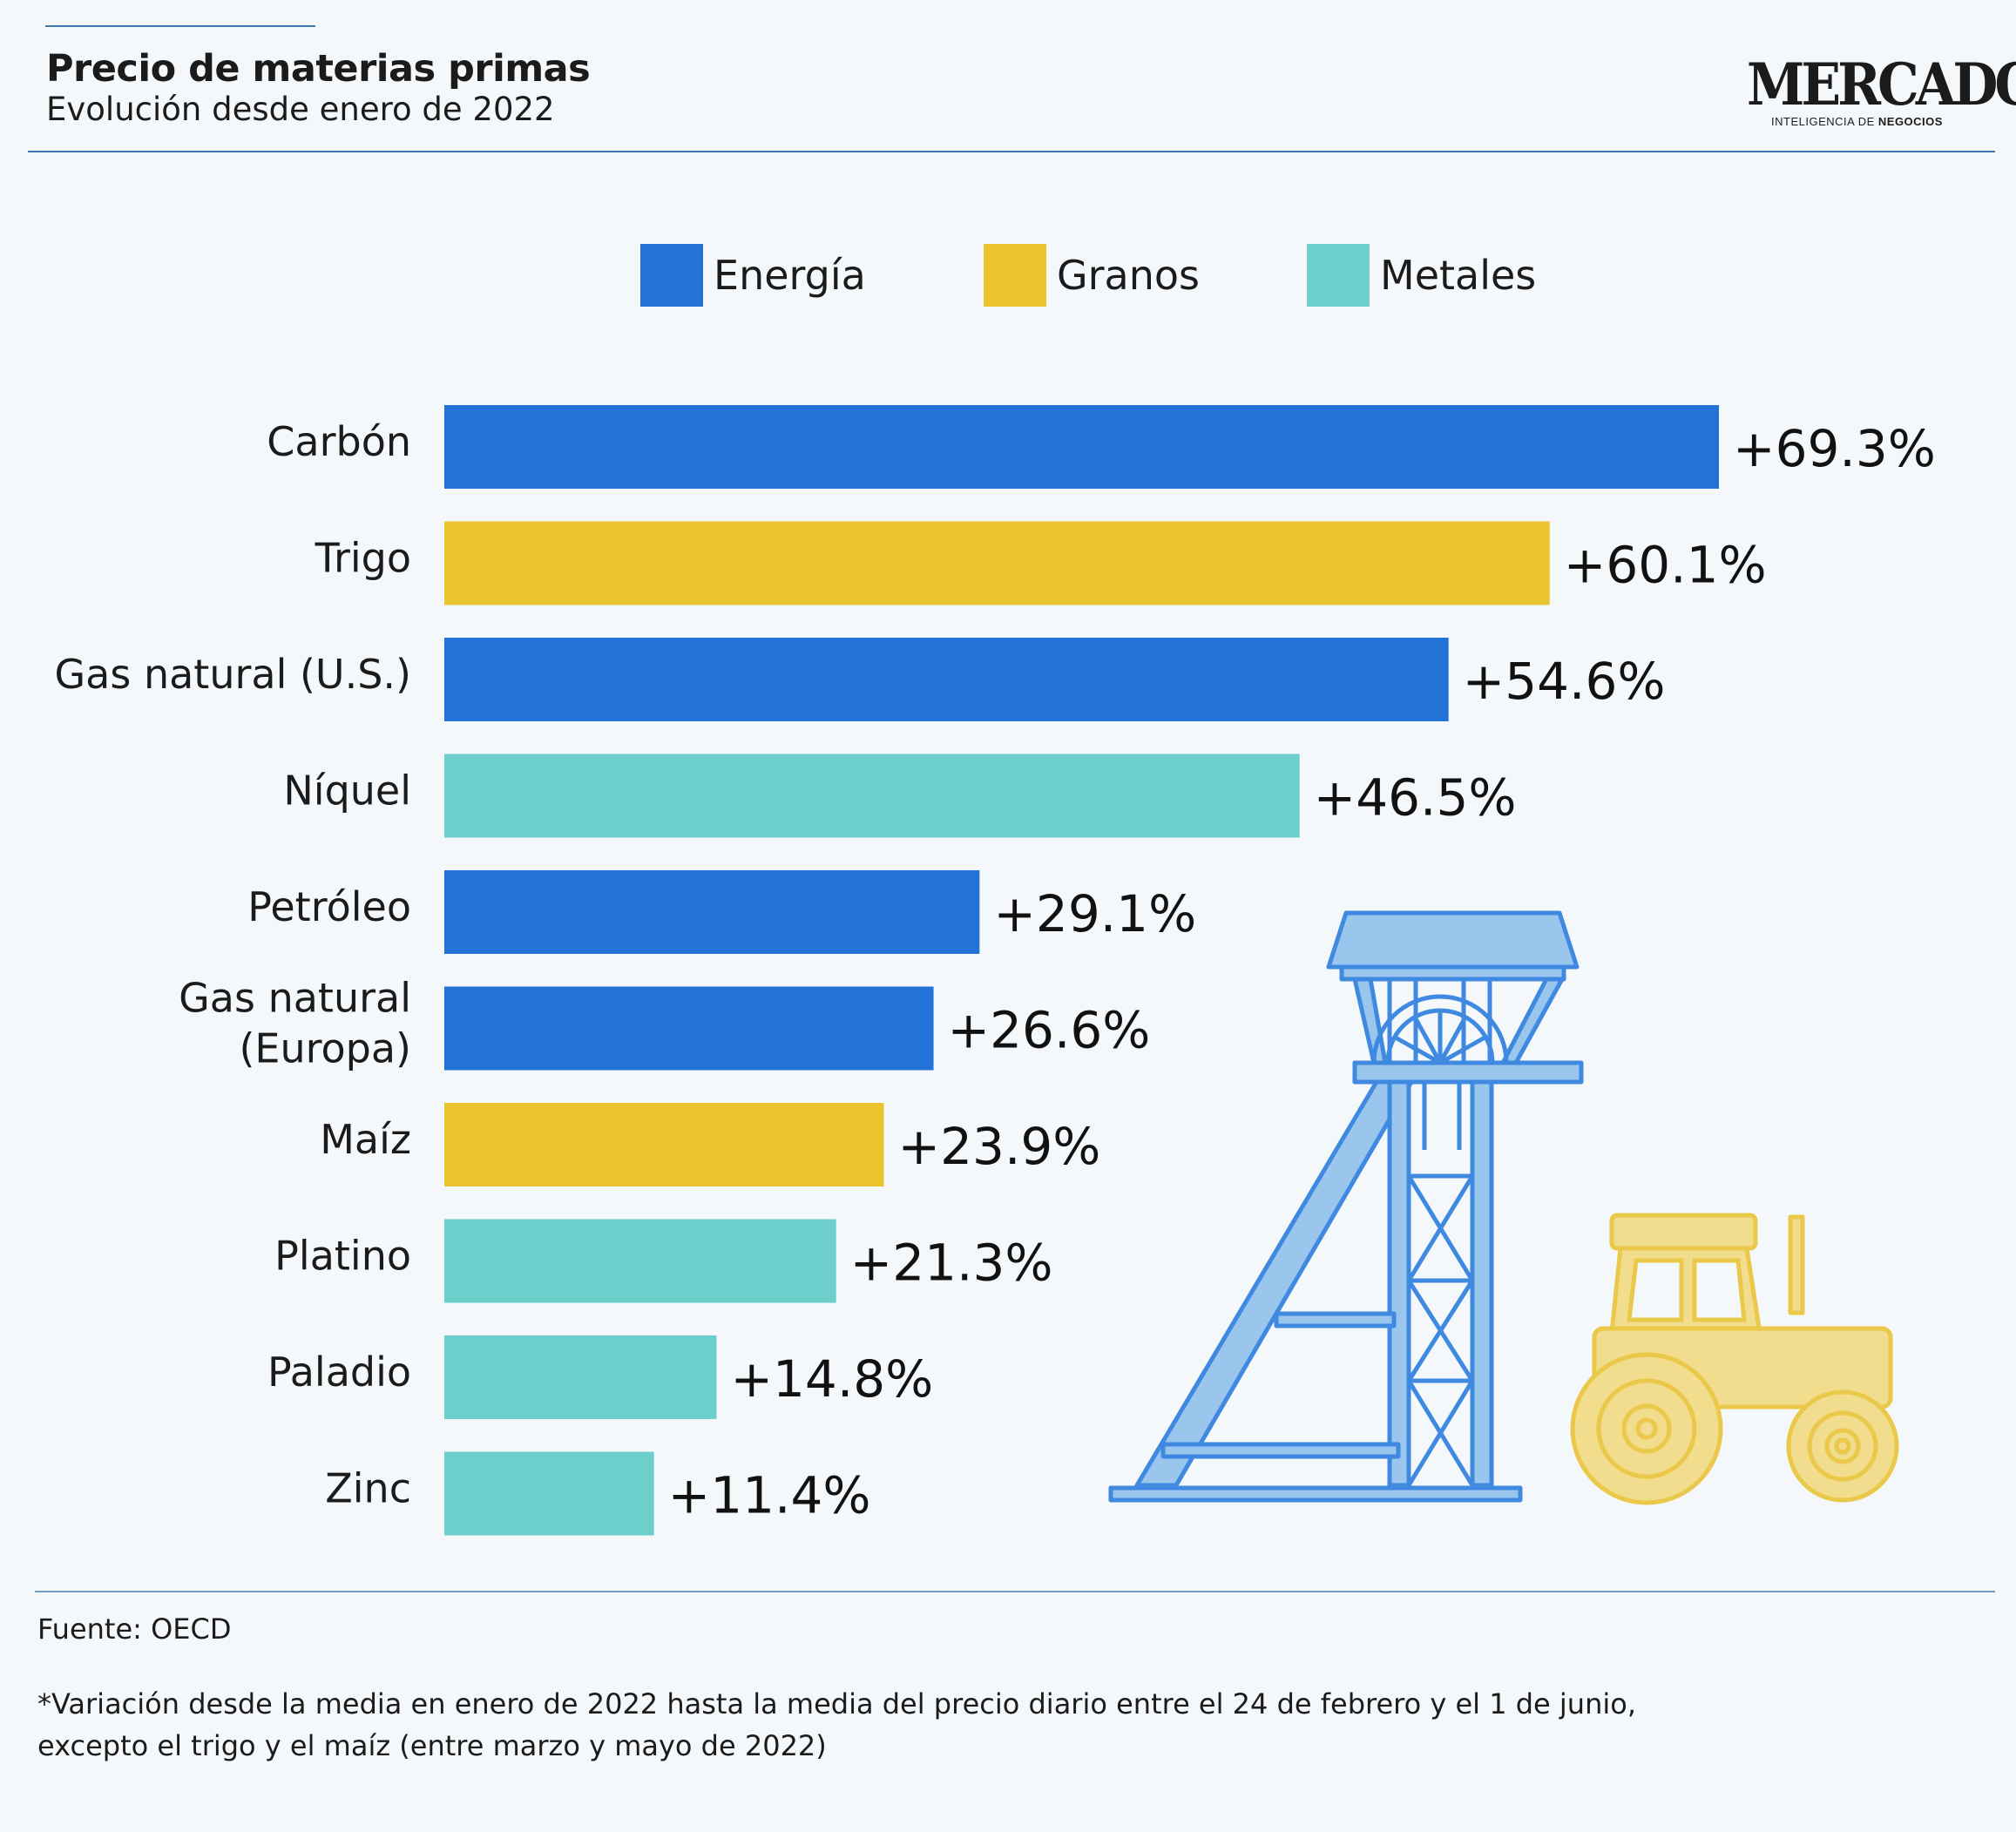 This screenshot has height=1832, width=2016. I want to click on value-label-4: +29.1%, so click(1094, 913).